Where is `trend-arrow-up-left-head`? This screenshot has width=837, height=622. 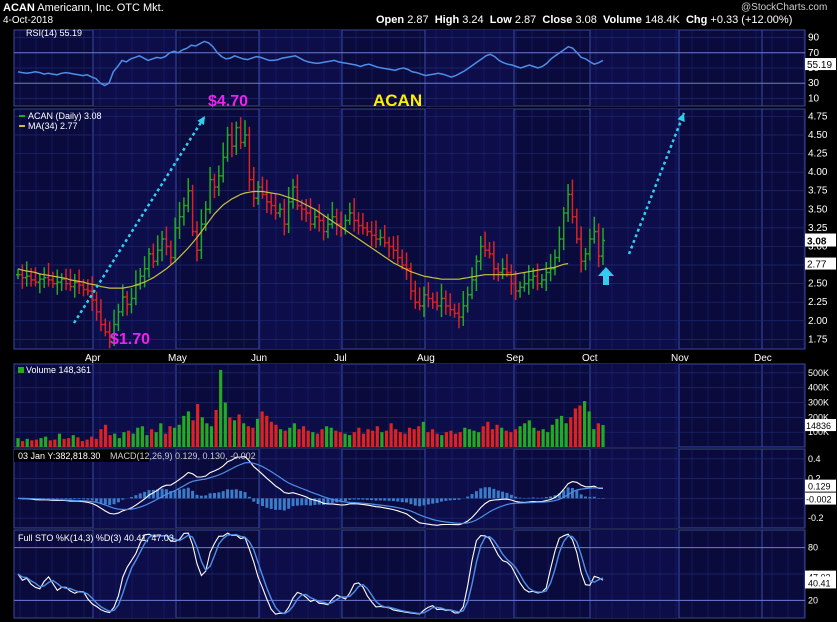 trend-arrow-up-left-head is located at coordinates (201, 120).